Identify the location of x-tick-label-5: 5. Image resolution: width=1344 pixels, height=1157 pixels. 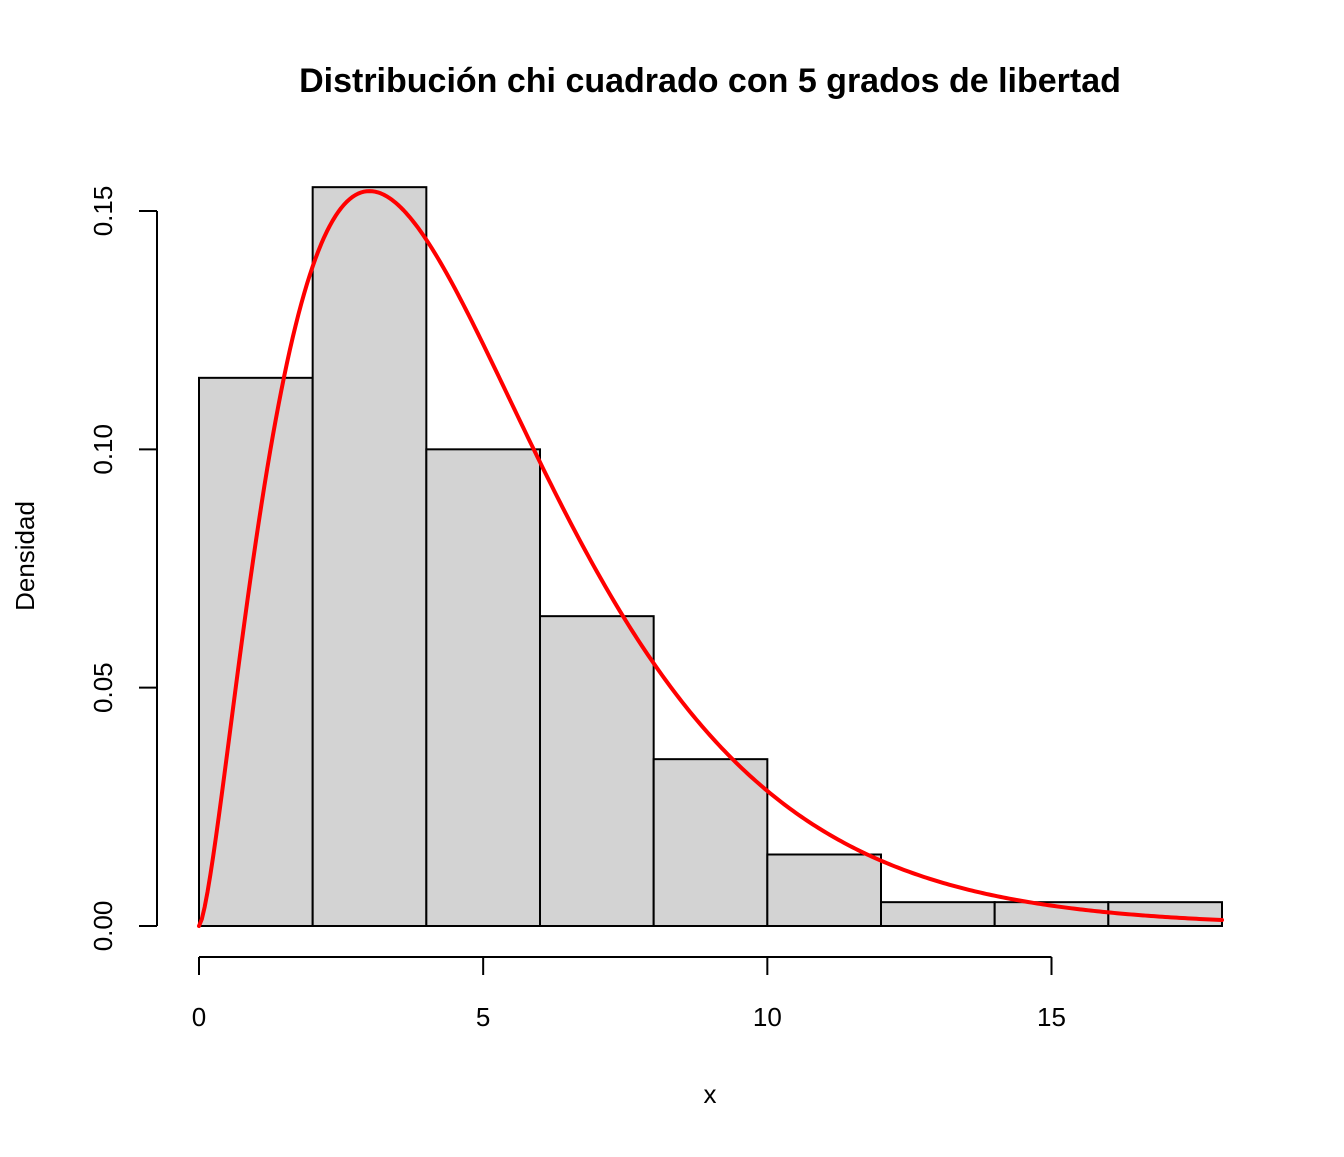
(483, 1017).